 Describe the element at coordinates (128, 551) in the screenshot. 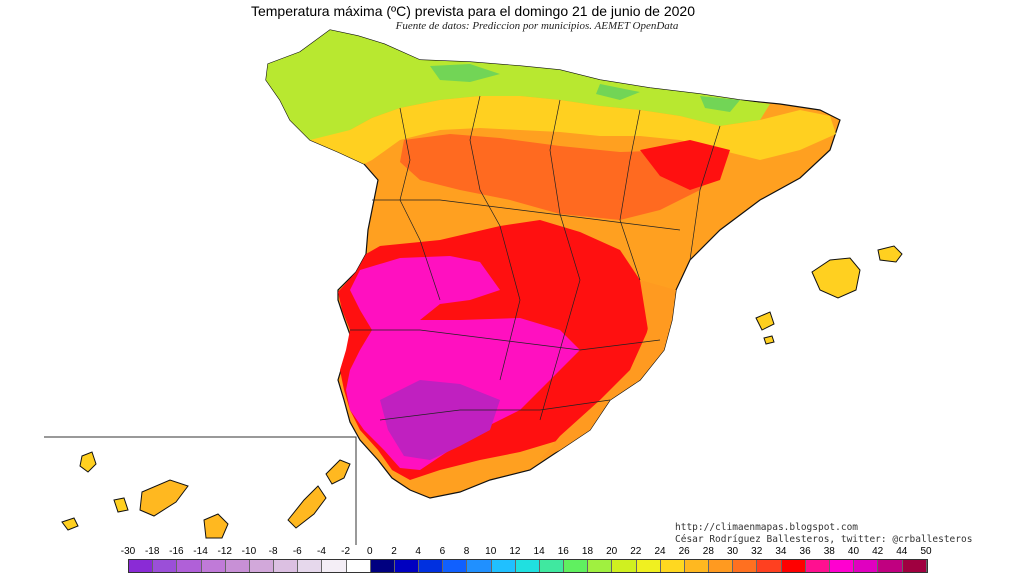

I see `legend-tick-label: -30` at that location.